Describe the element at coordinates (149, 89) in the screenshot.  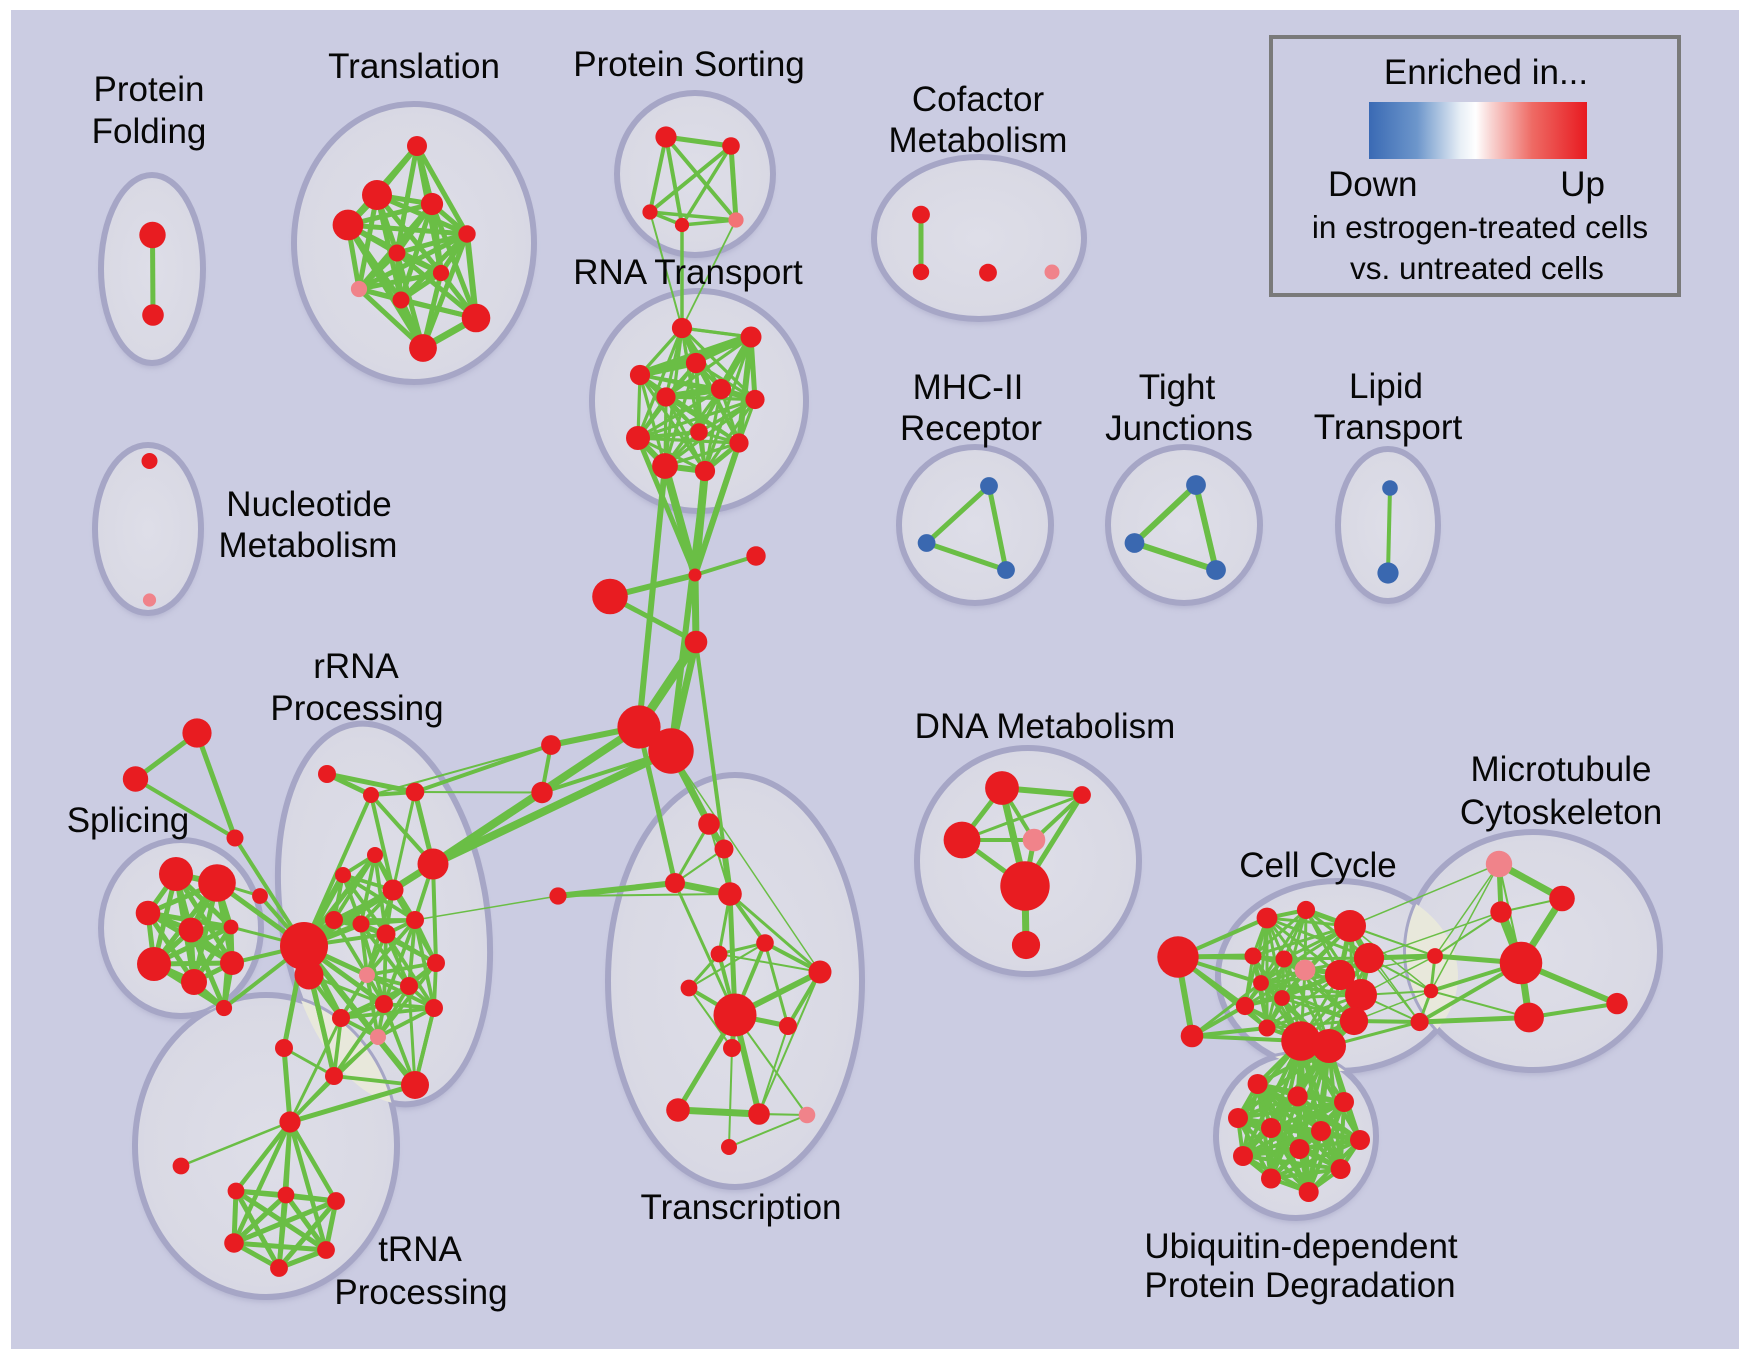
I see `svg-text: Protein` at that location.